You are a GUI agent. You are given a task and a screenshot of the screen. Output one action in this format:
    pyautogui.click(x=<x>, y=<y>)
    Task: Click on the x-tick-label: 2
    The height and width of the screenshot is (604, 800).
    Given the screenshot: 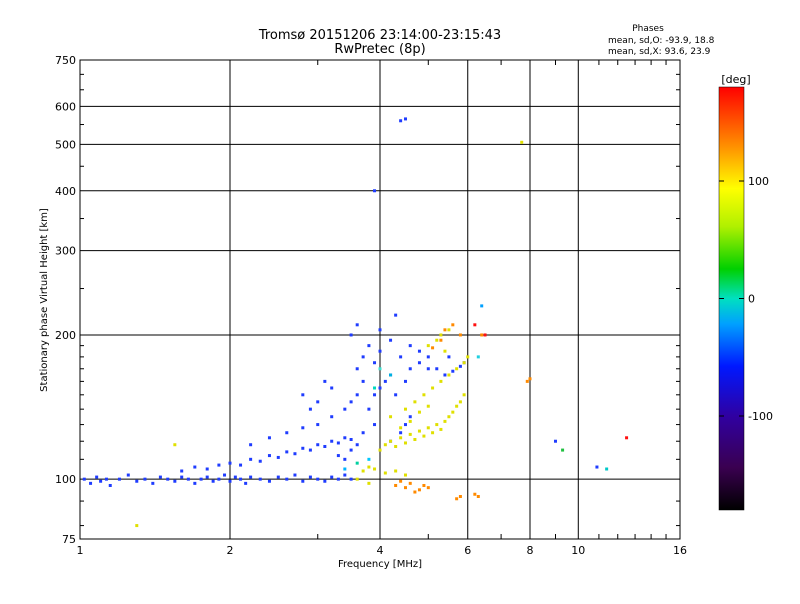 What is the action you would take?
    pyautogui.click(x=230, y=550)
    